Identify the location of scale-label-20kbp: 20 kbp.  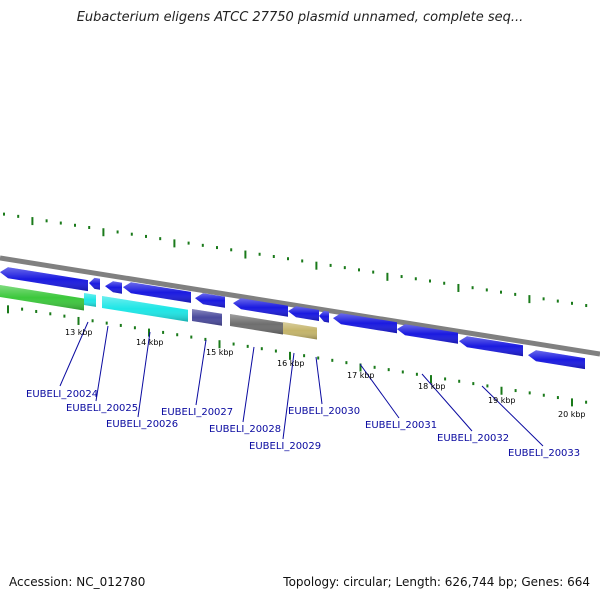
(572, 414).